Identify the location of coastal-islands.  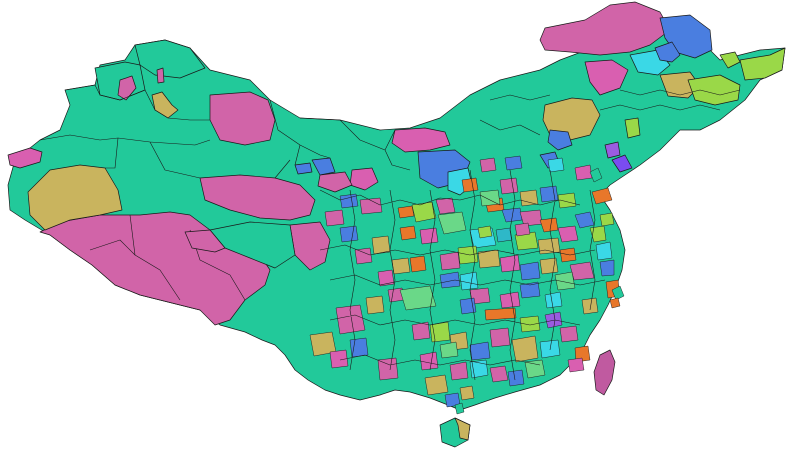
(539, 291).